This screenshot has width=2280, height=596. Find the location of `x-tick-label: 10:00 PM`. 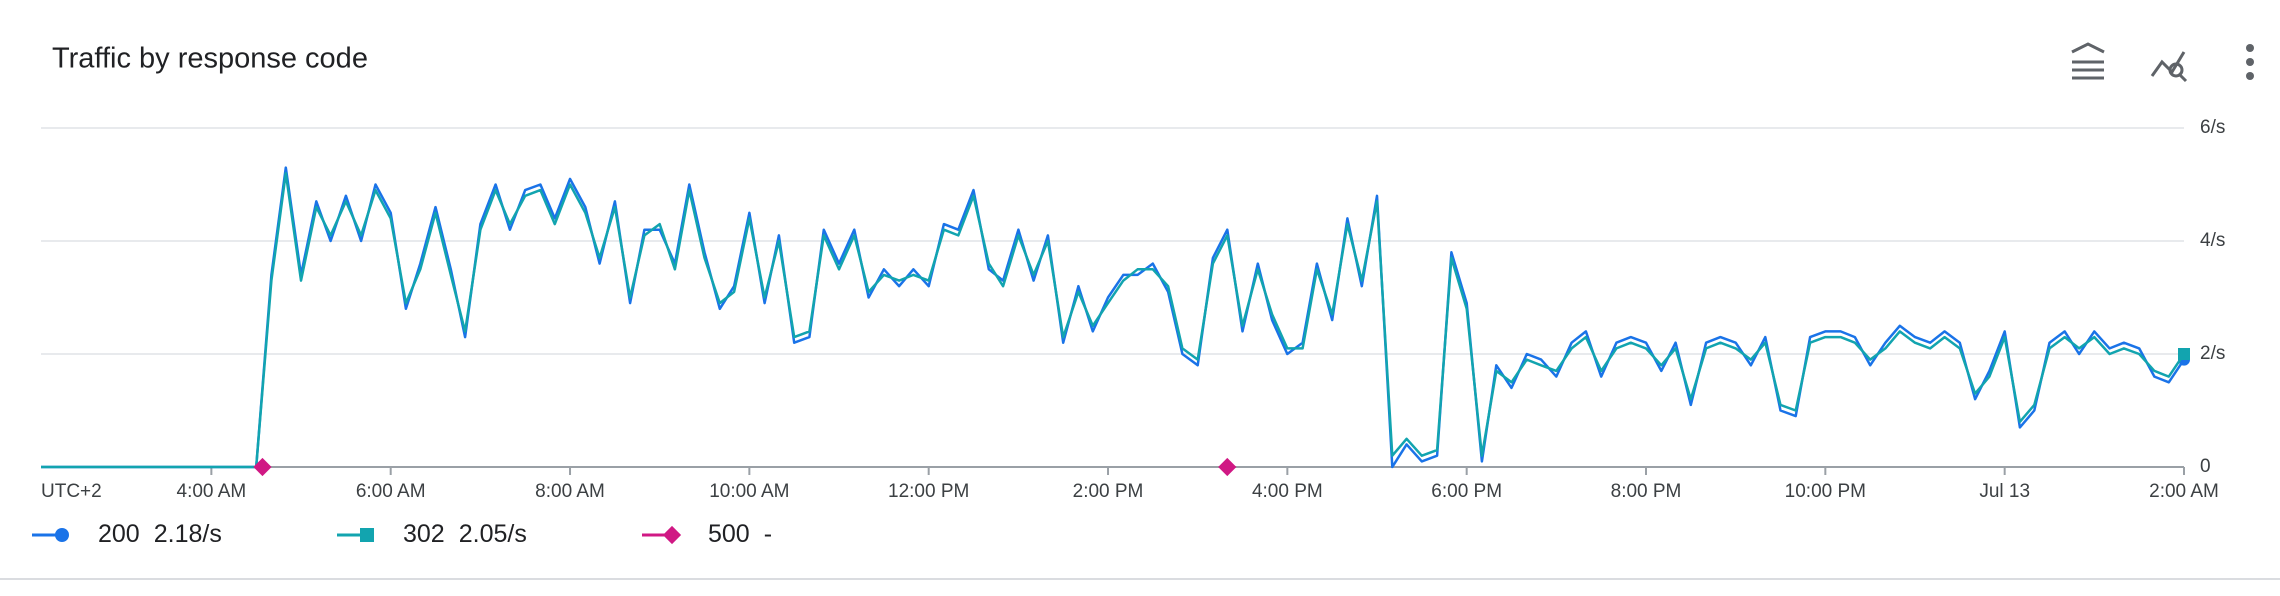

x-tick-label: 10:00 PM is located at coordinates (1825, 491).